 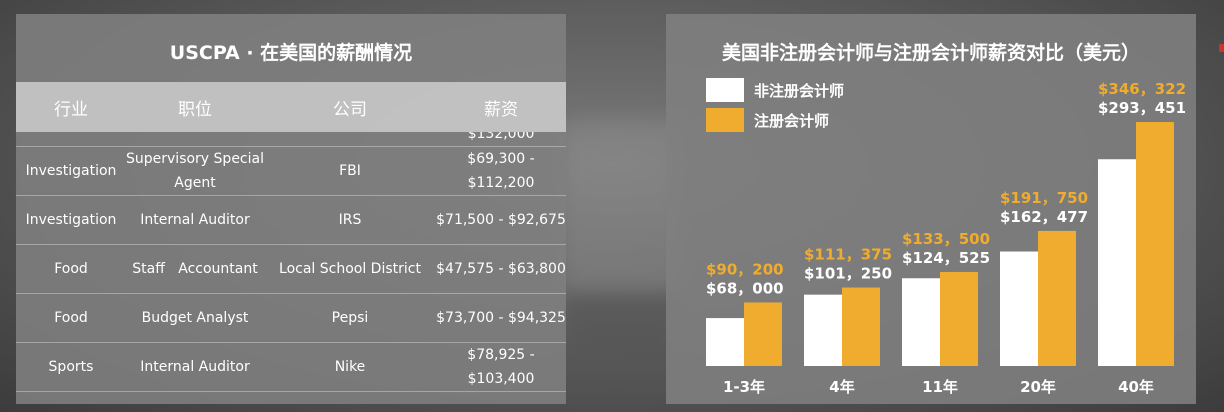 I want to click on legend-label: 非注册会计师, so click(x=799, y=90).